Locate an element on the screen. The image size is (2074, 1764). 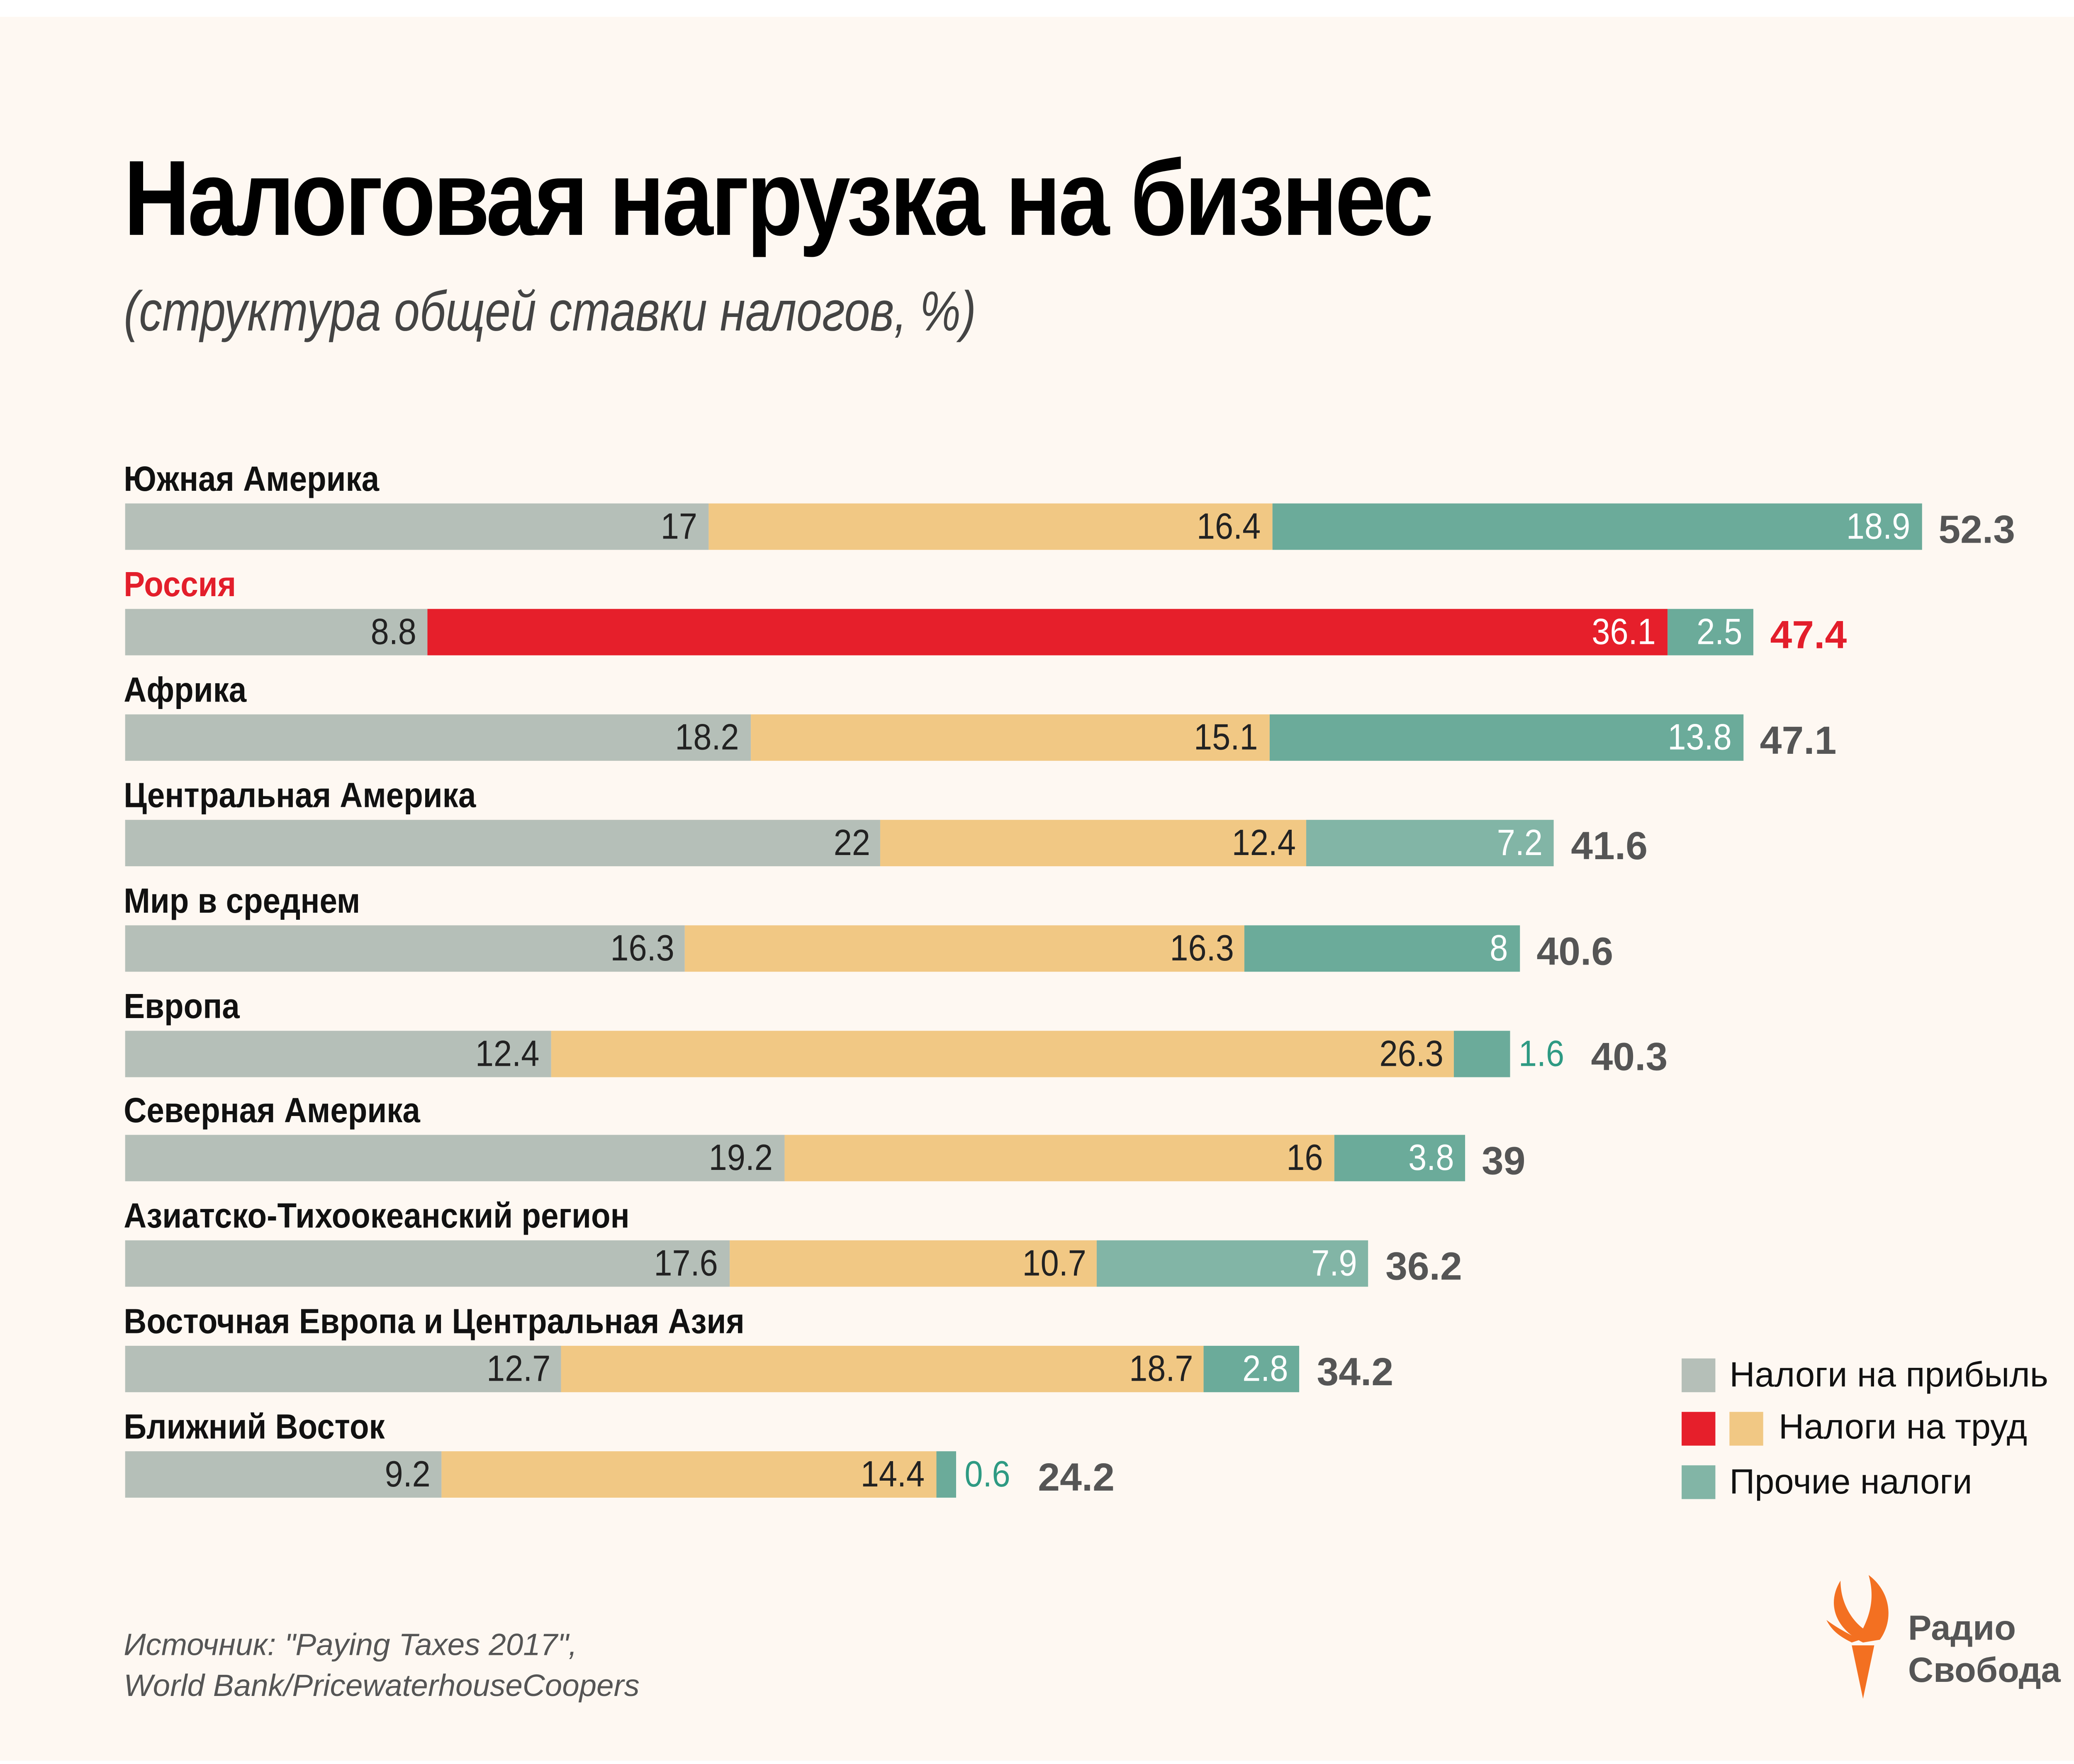
data-label-labor: 12.4 is located at coordinates (1263, 842).